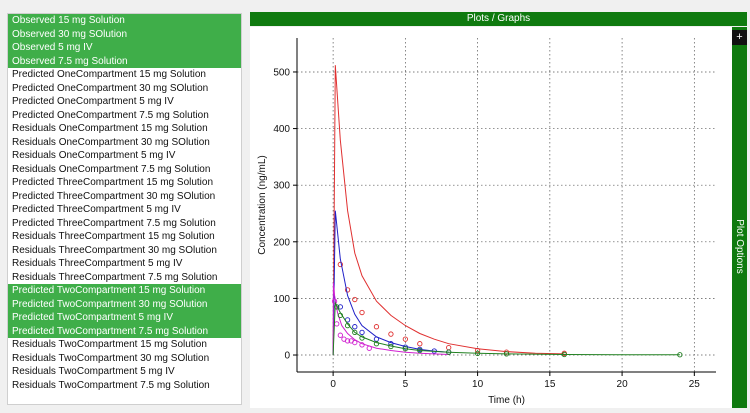 The image size is (750, 413). I want to click on list-item: Residuals OneCompartment 7.5 mg Solution, so click(111, 169).